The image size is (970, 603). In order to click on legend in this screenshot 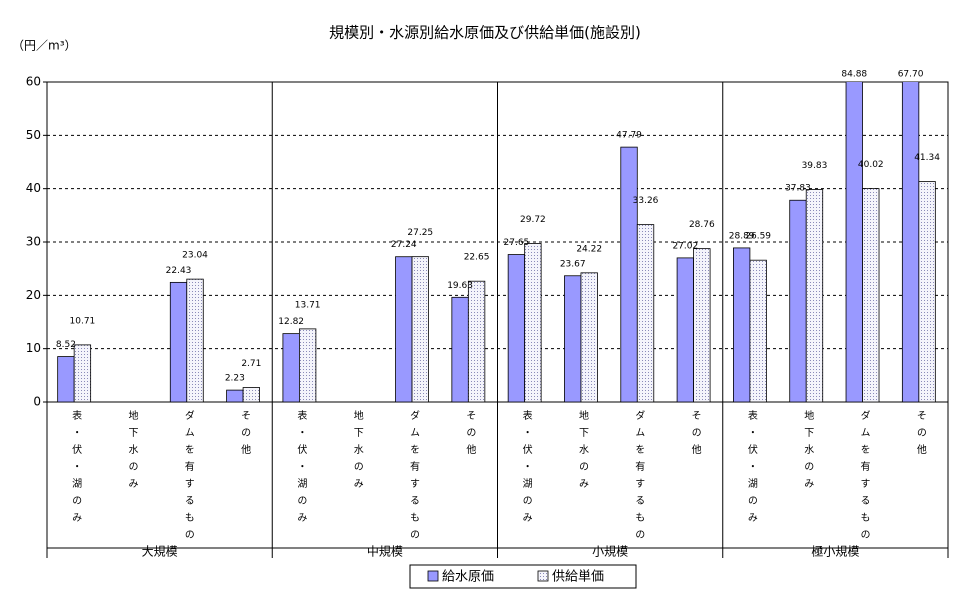, I will do `click(523, 576)`.